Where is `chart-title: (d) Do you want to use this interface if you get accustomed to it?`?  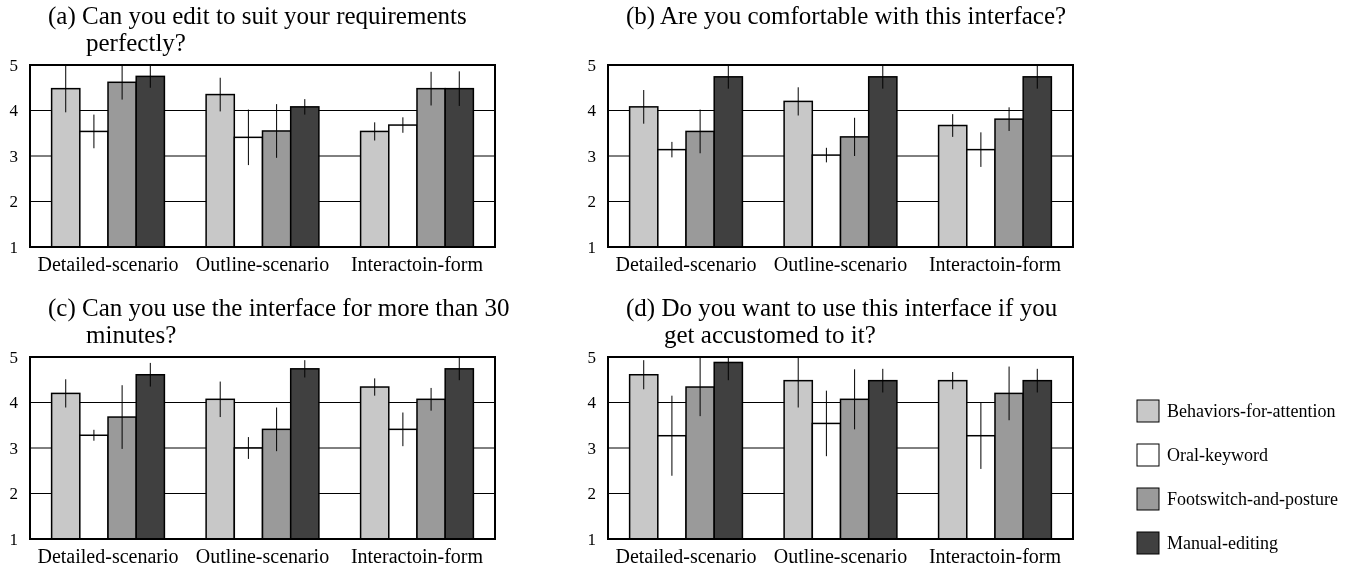 chart-title: (d) Do you want to use this interface if you get accustomed to it? is located at coordinates (842, 321).